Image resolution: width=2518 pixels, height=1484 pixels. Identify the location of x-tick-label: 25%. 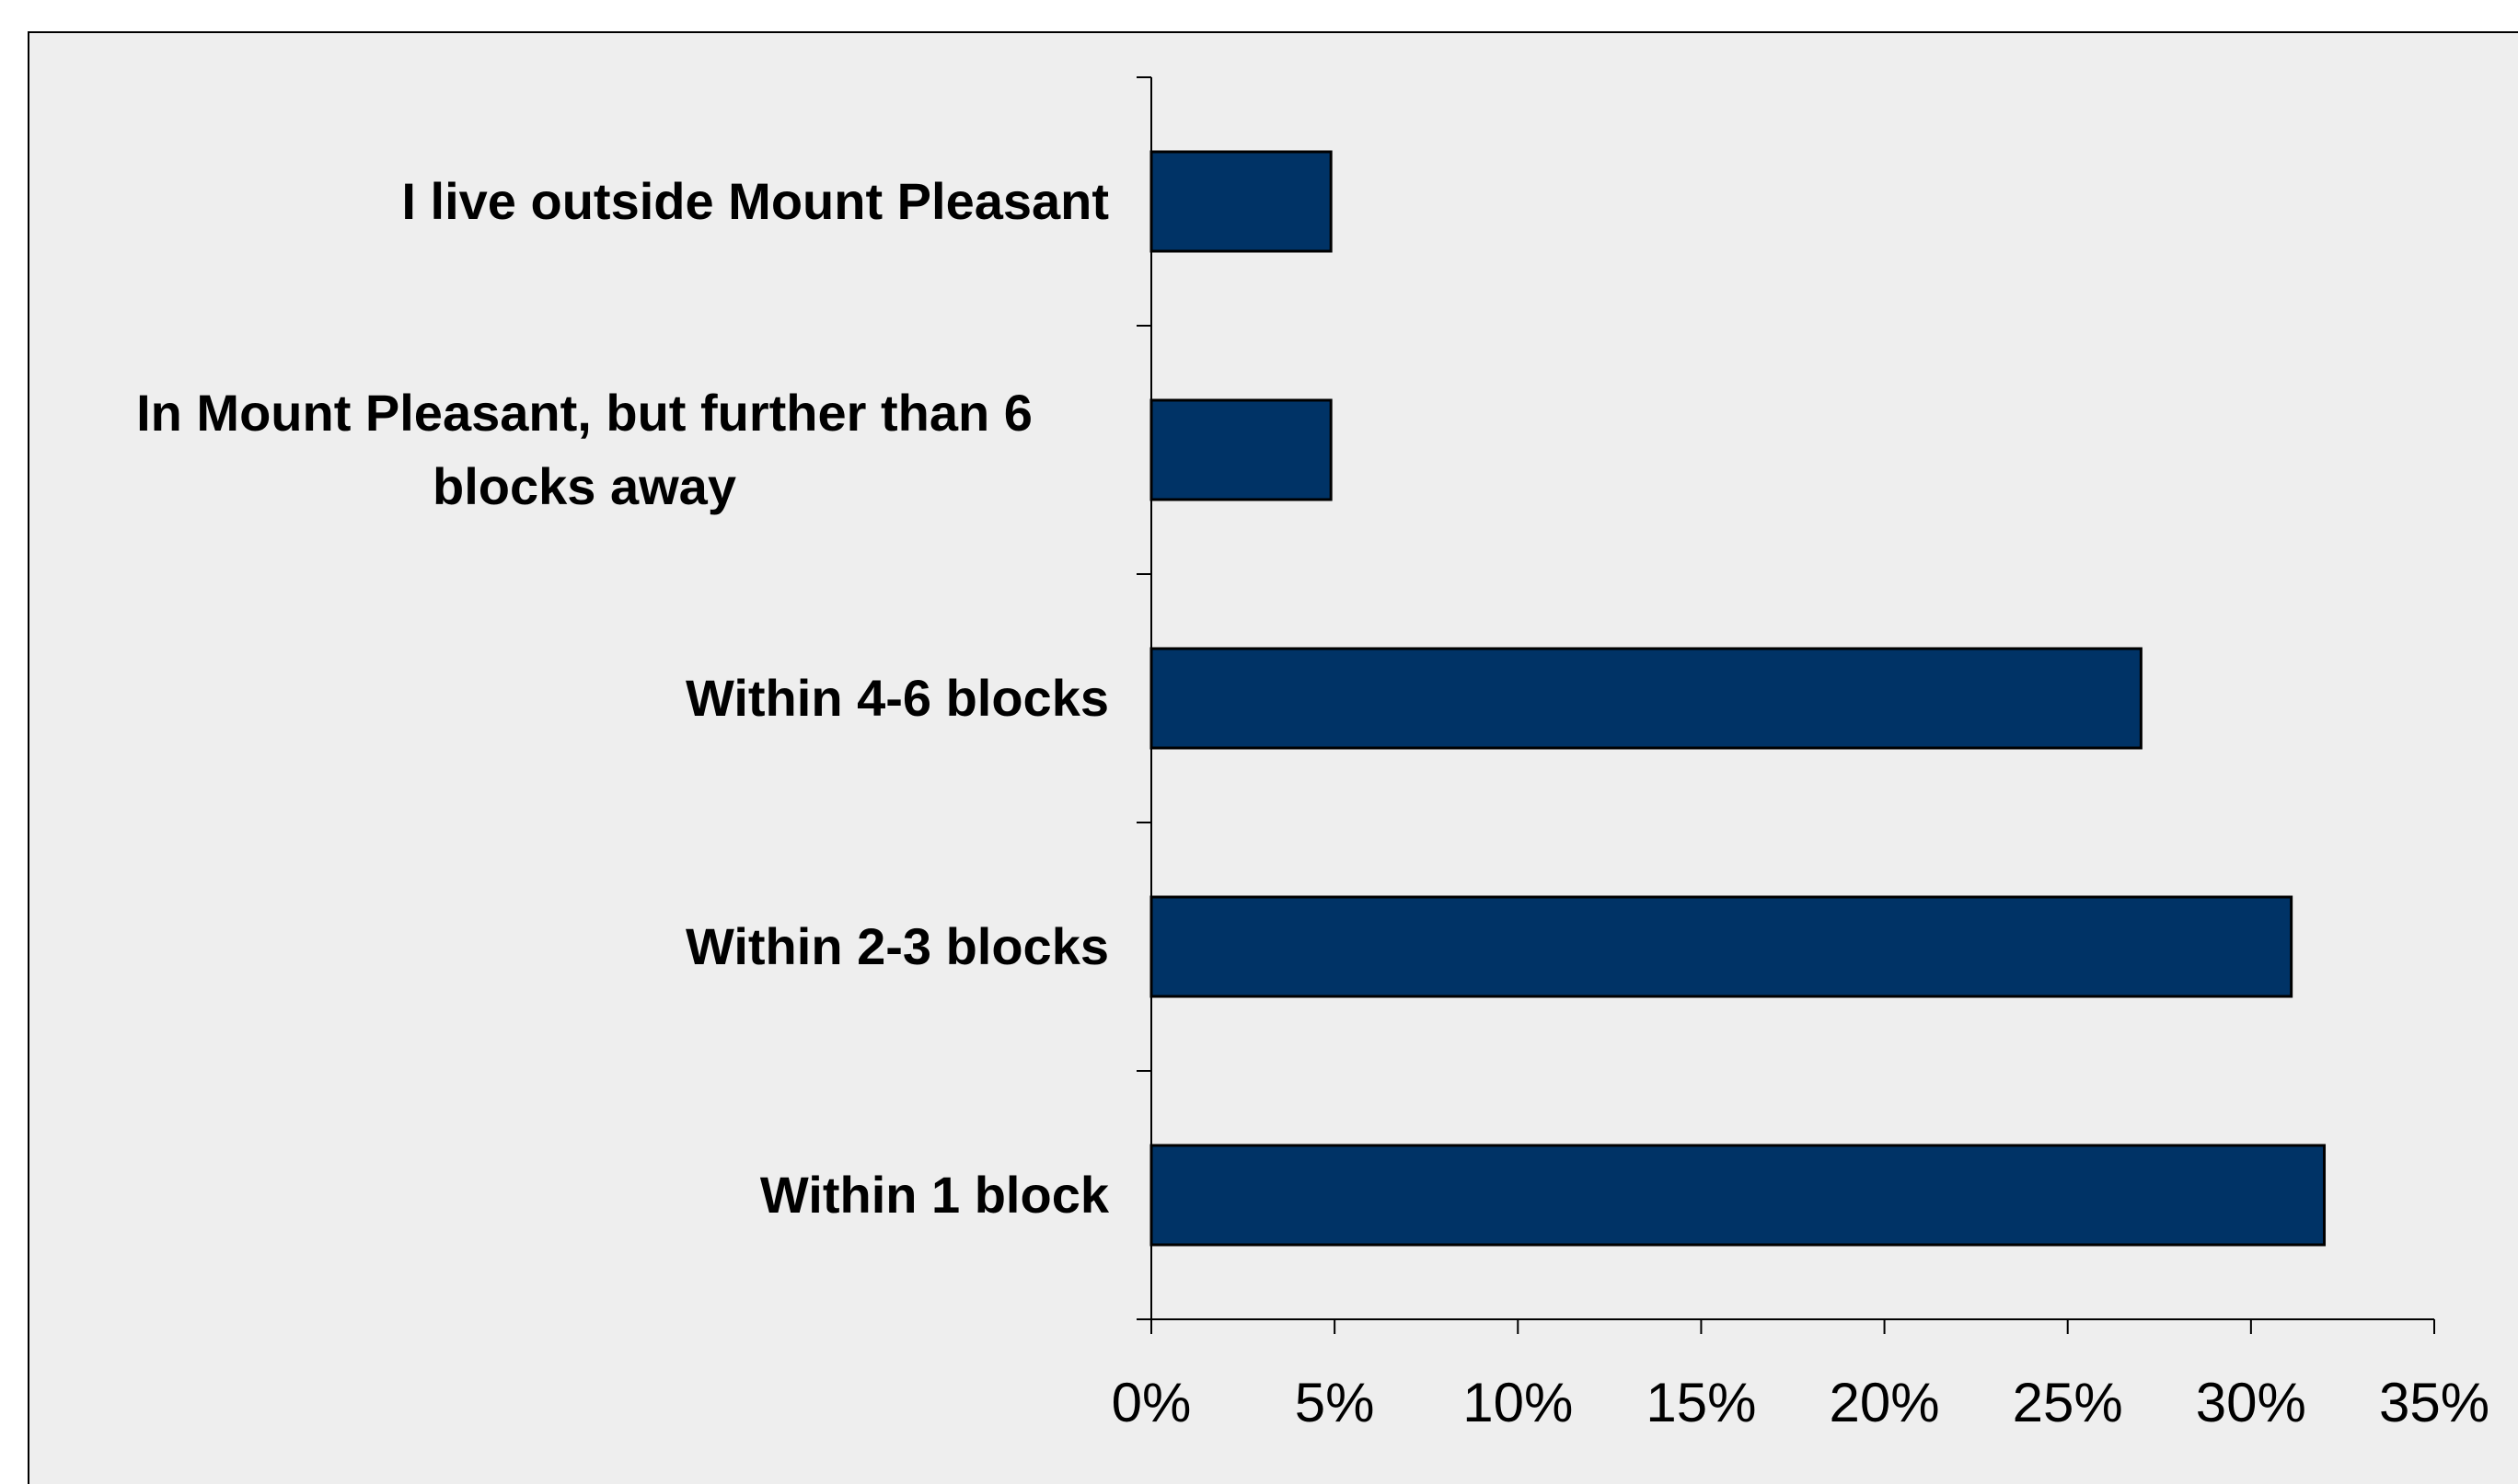
(2067, 1402).